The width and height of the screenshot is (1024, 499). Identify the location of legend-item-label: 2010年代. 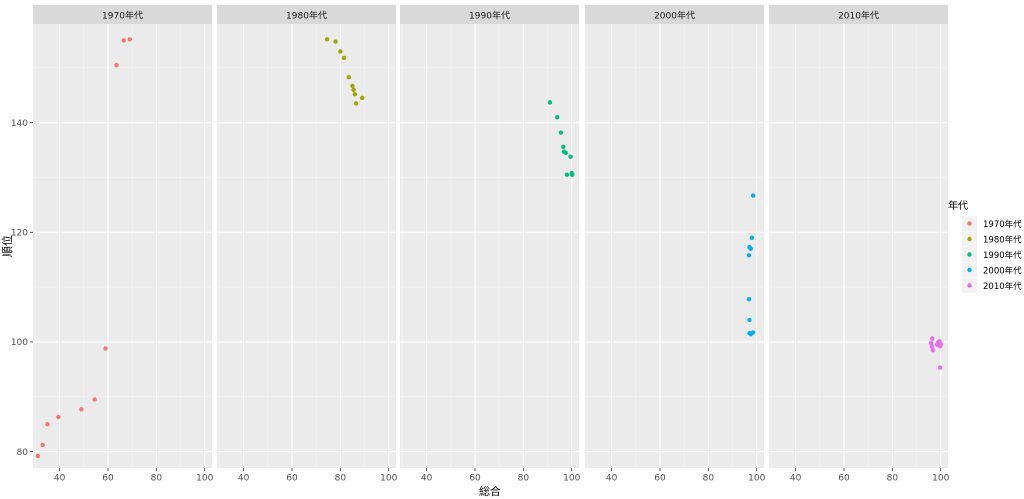
(1002, 286).